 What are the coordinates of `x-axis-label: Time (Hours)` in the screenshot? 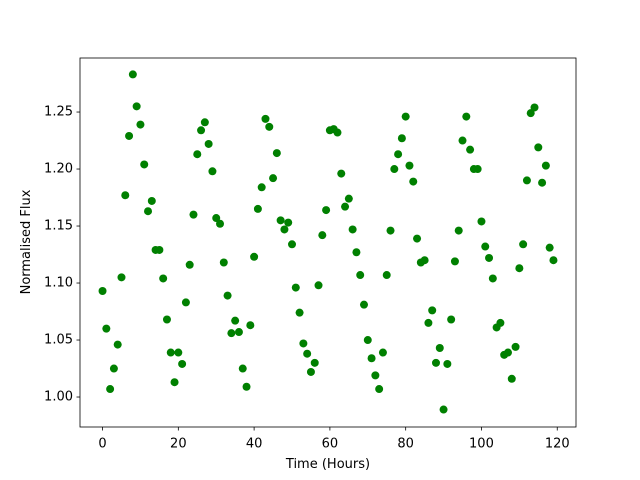 It's located at (327, 464).